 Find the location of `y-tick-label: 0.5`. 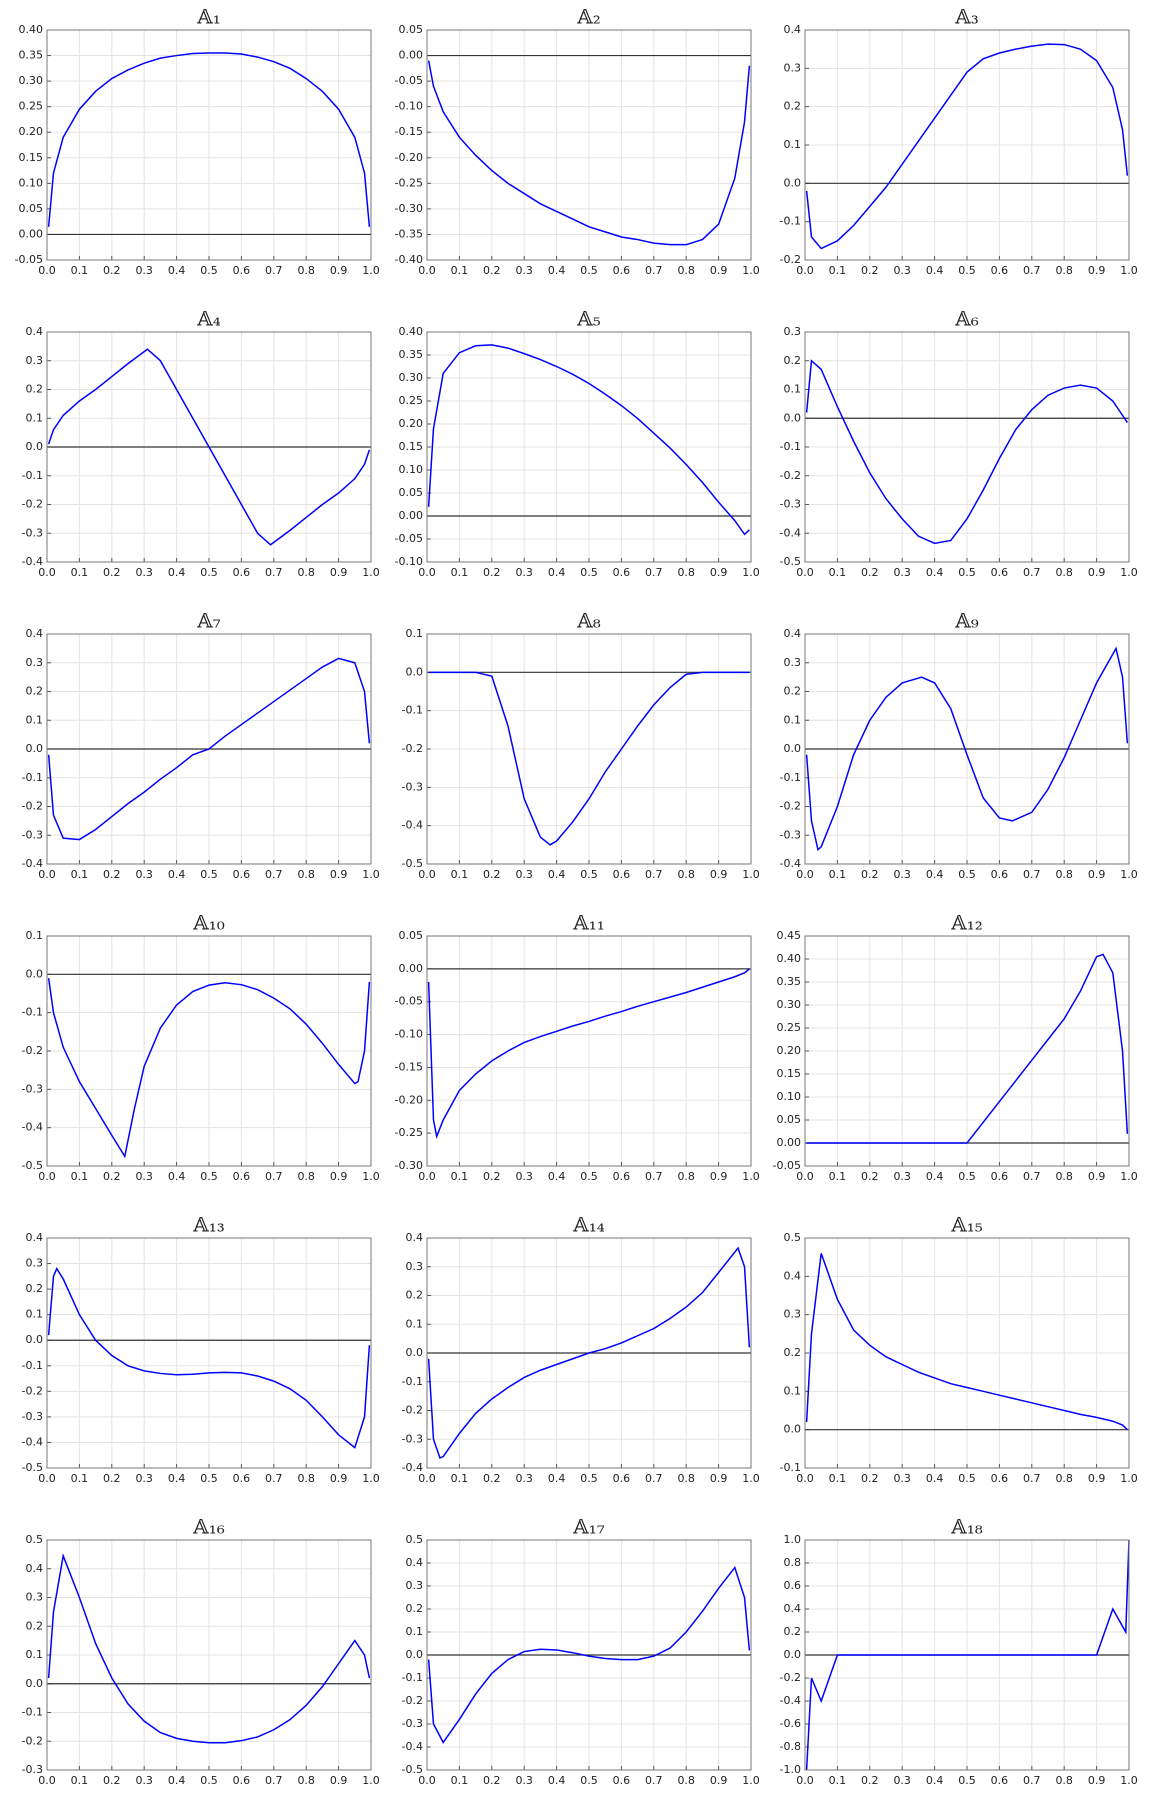

y-tick-label: 0.5 is located at coordinates (35, 1539).